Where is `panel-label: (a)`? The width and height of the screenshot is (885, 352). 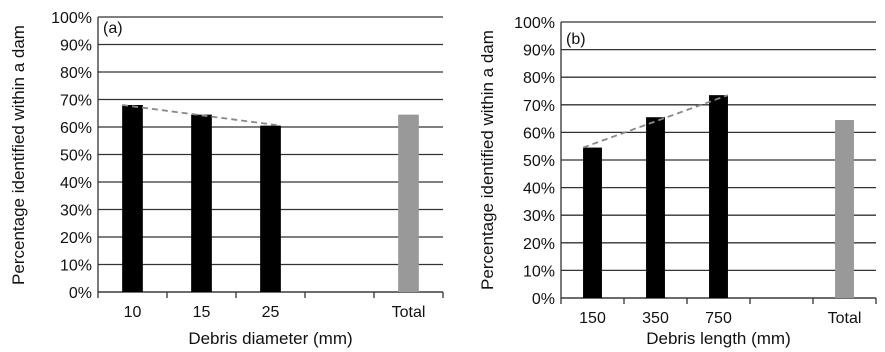
panel-label: (a) is located at coordinates (113, 28).